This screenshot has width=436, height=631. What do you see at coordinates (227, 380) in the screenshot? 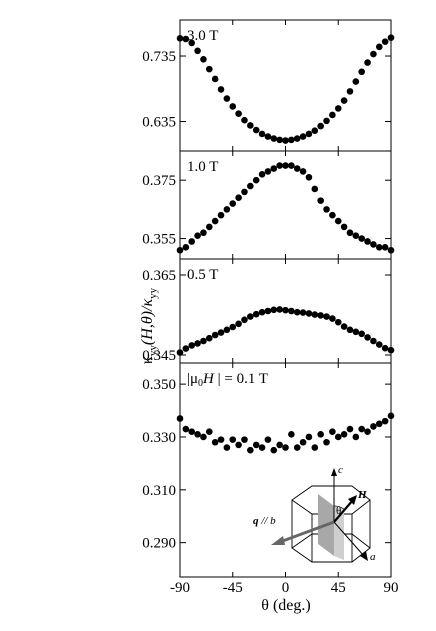
I see `panel-label: |μ0H | = 0.1 T` at bounding box center [227, 380].